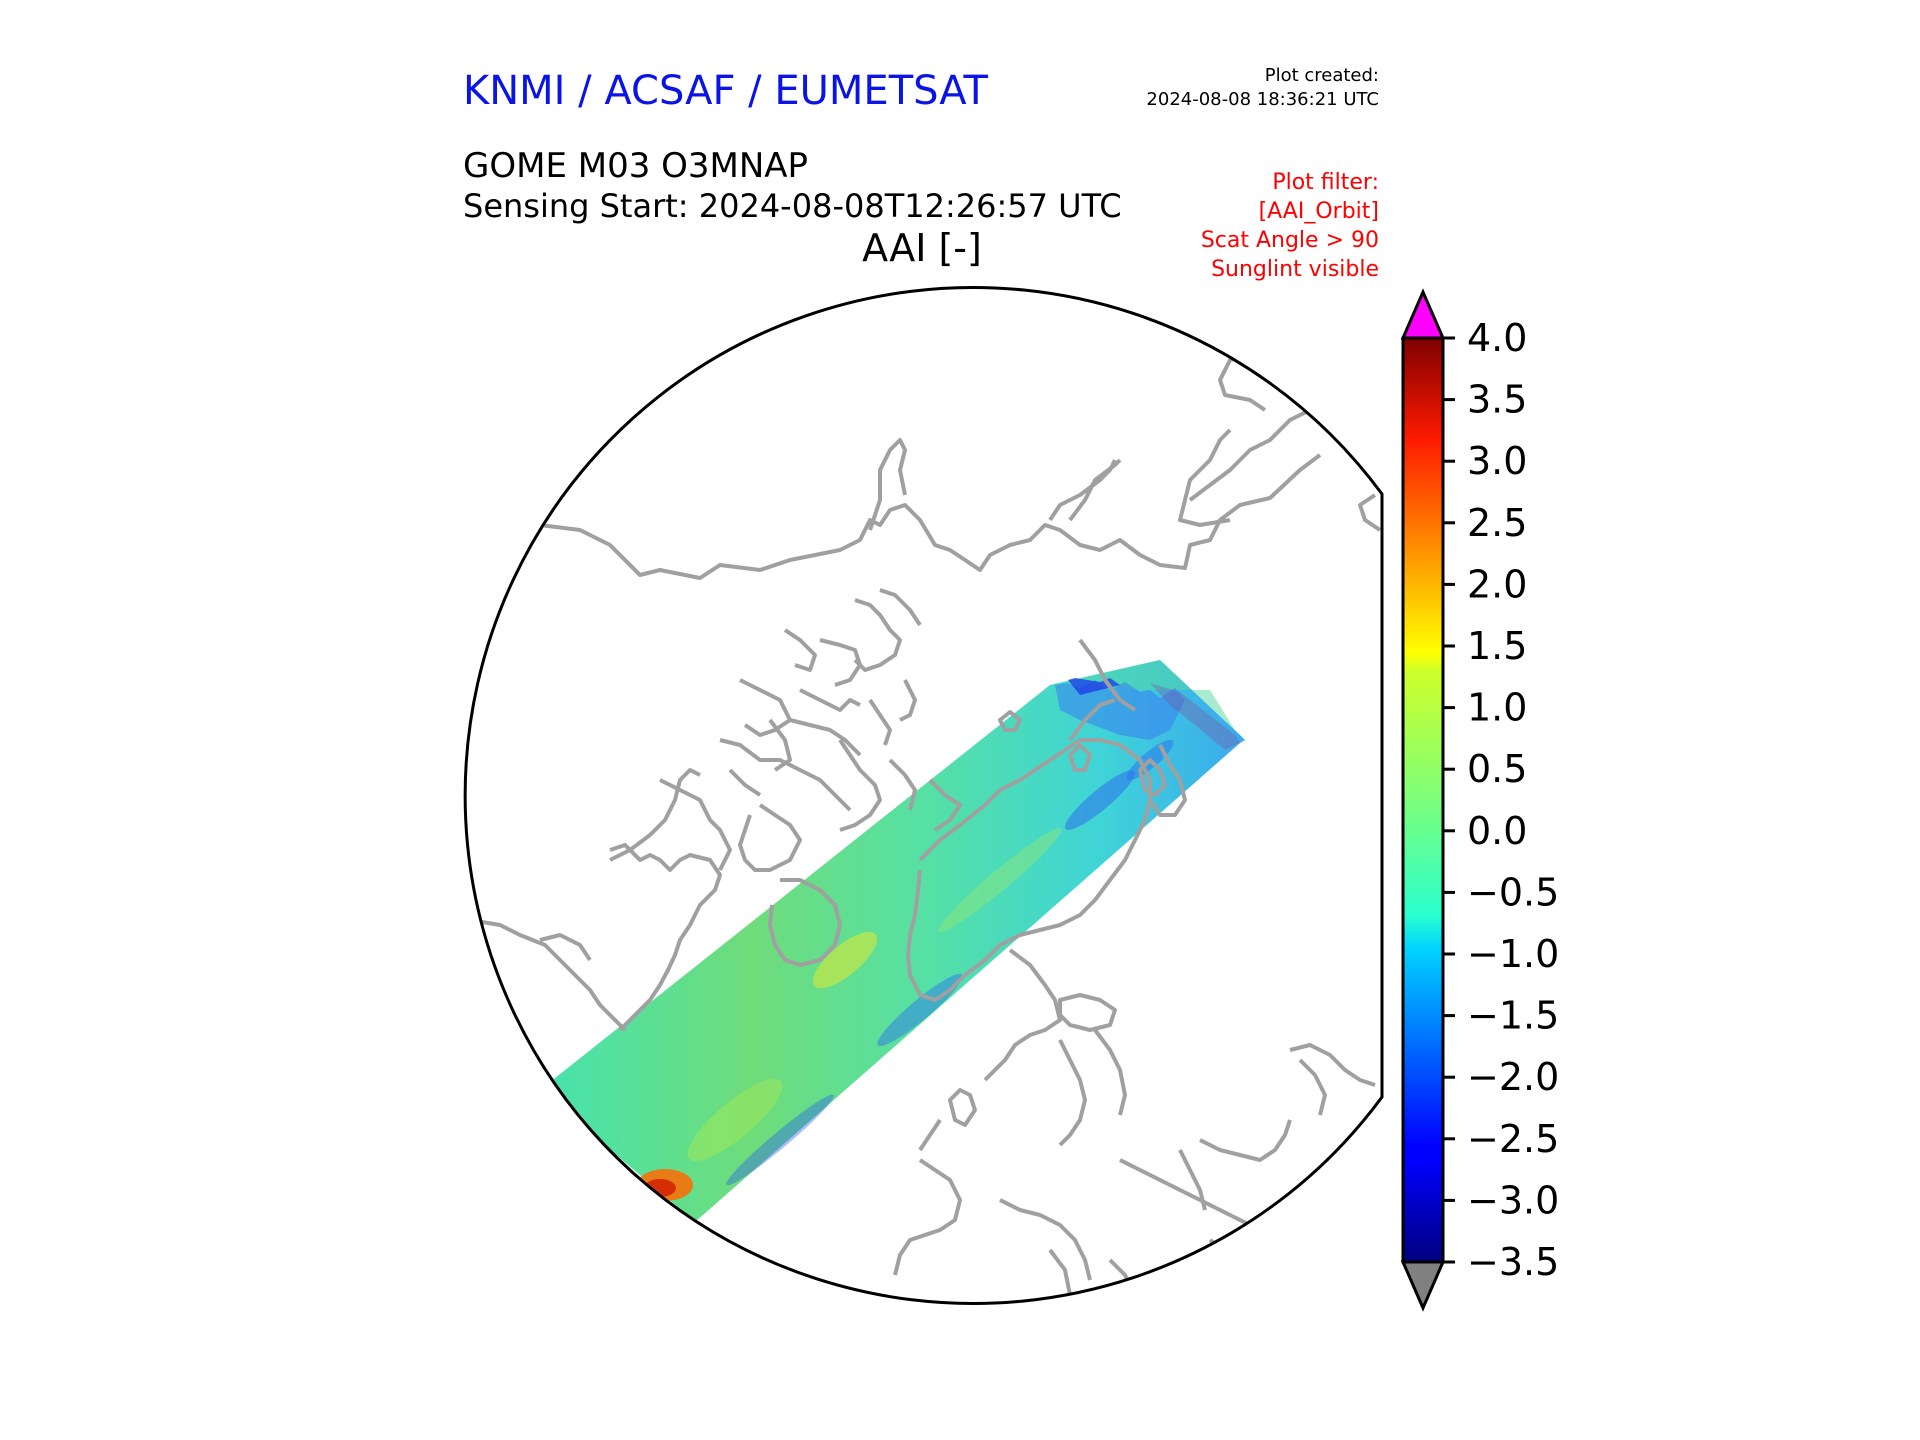 Image resolution: width=1920 pixels, height=1440 pixels. I want to click on colorbar-over-extension, so click(1423, 314).